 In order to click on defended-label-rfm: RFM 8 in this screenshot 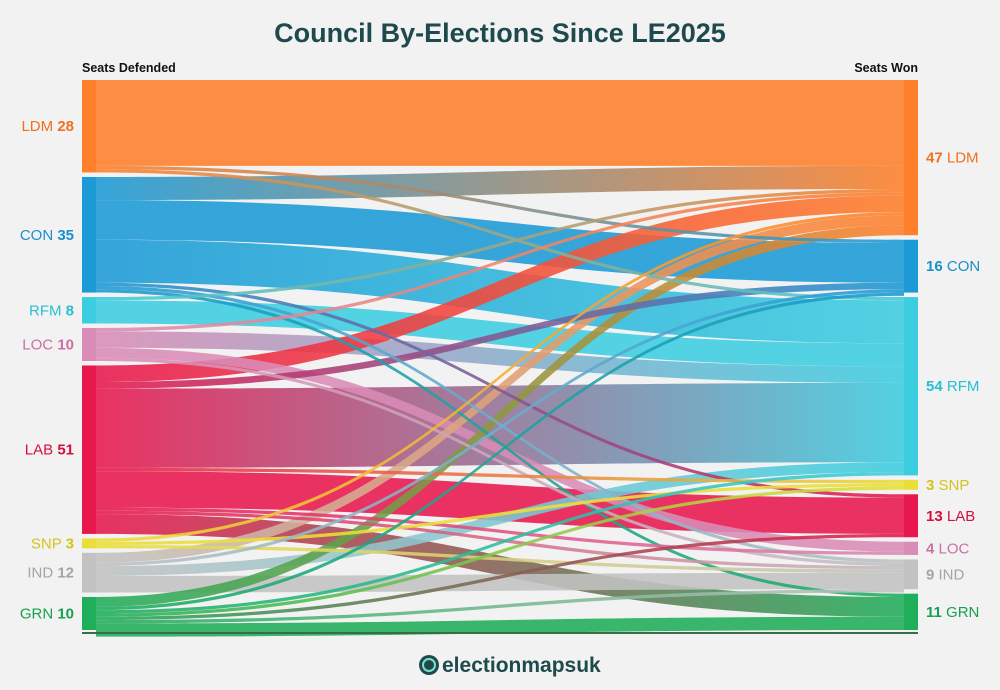, I will do `click(51, 310)`.